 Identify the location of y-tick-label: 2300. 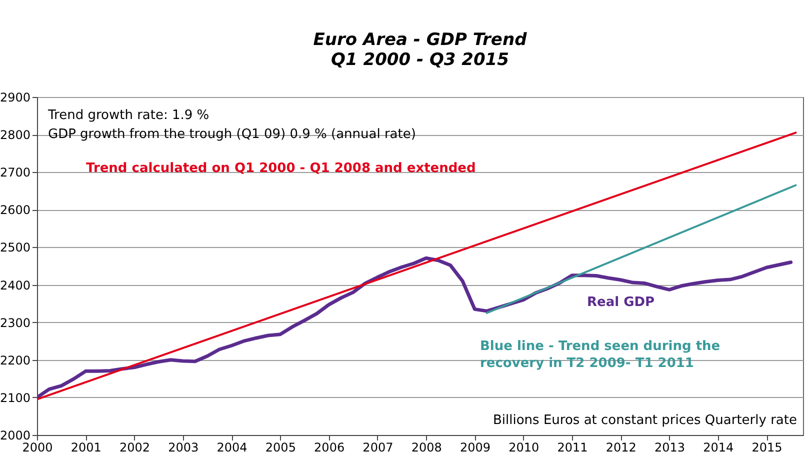
(15, 323).